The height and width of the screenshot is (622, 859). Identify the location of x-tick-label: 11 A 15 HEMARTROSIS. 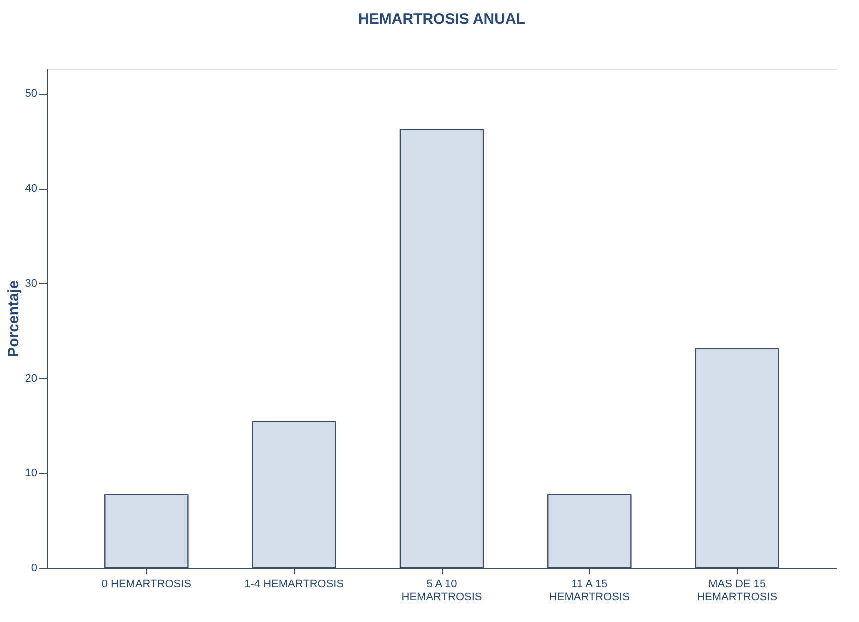
(589, 591).